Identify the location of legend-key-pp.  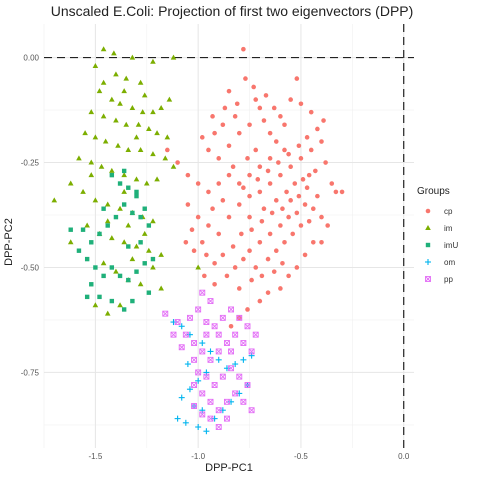
(428, 279).